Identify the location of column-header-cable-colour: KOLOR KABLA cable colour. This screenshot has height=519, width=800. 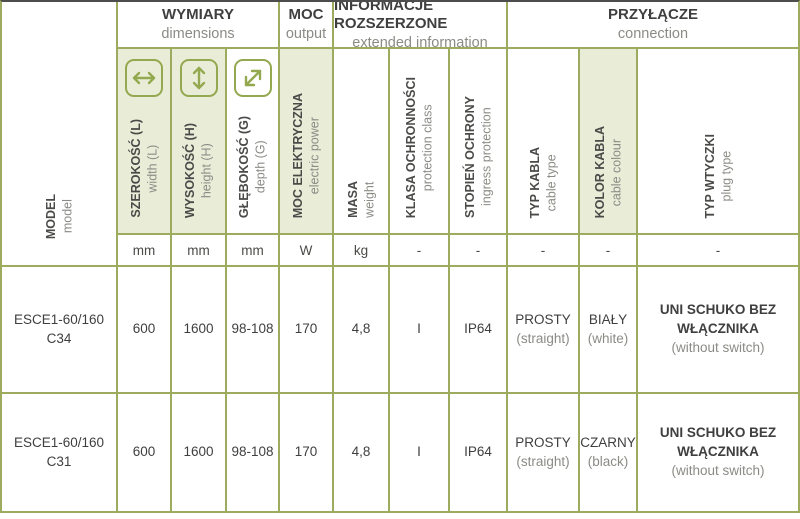
(608, 141).